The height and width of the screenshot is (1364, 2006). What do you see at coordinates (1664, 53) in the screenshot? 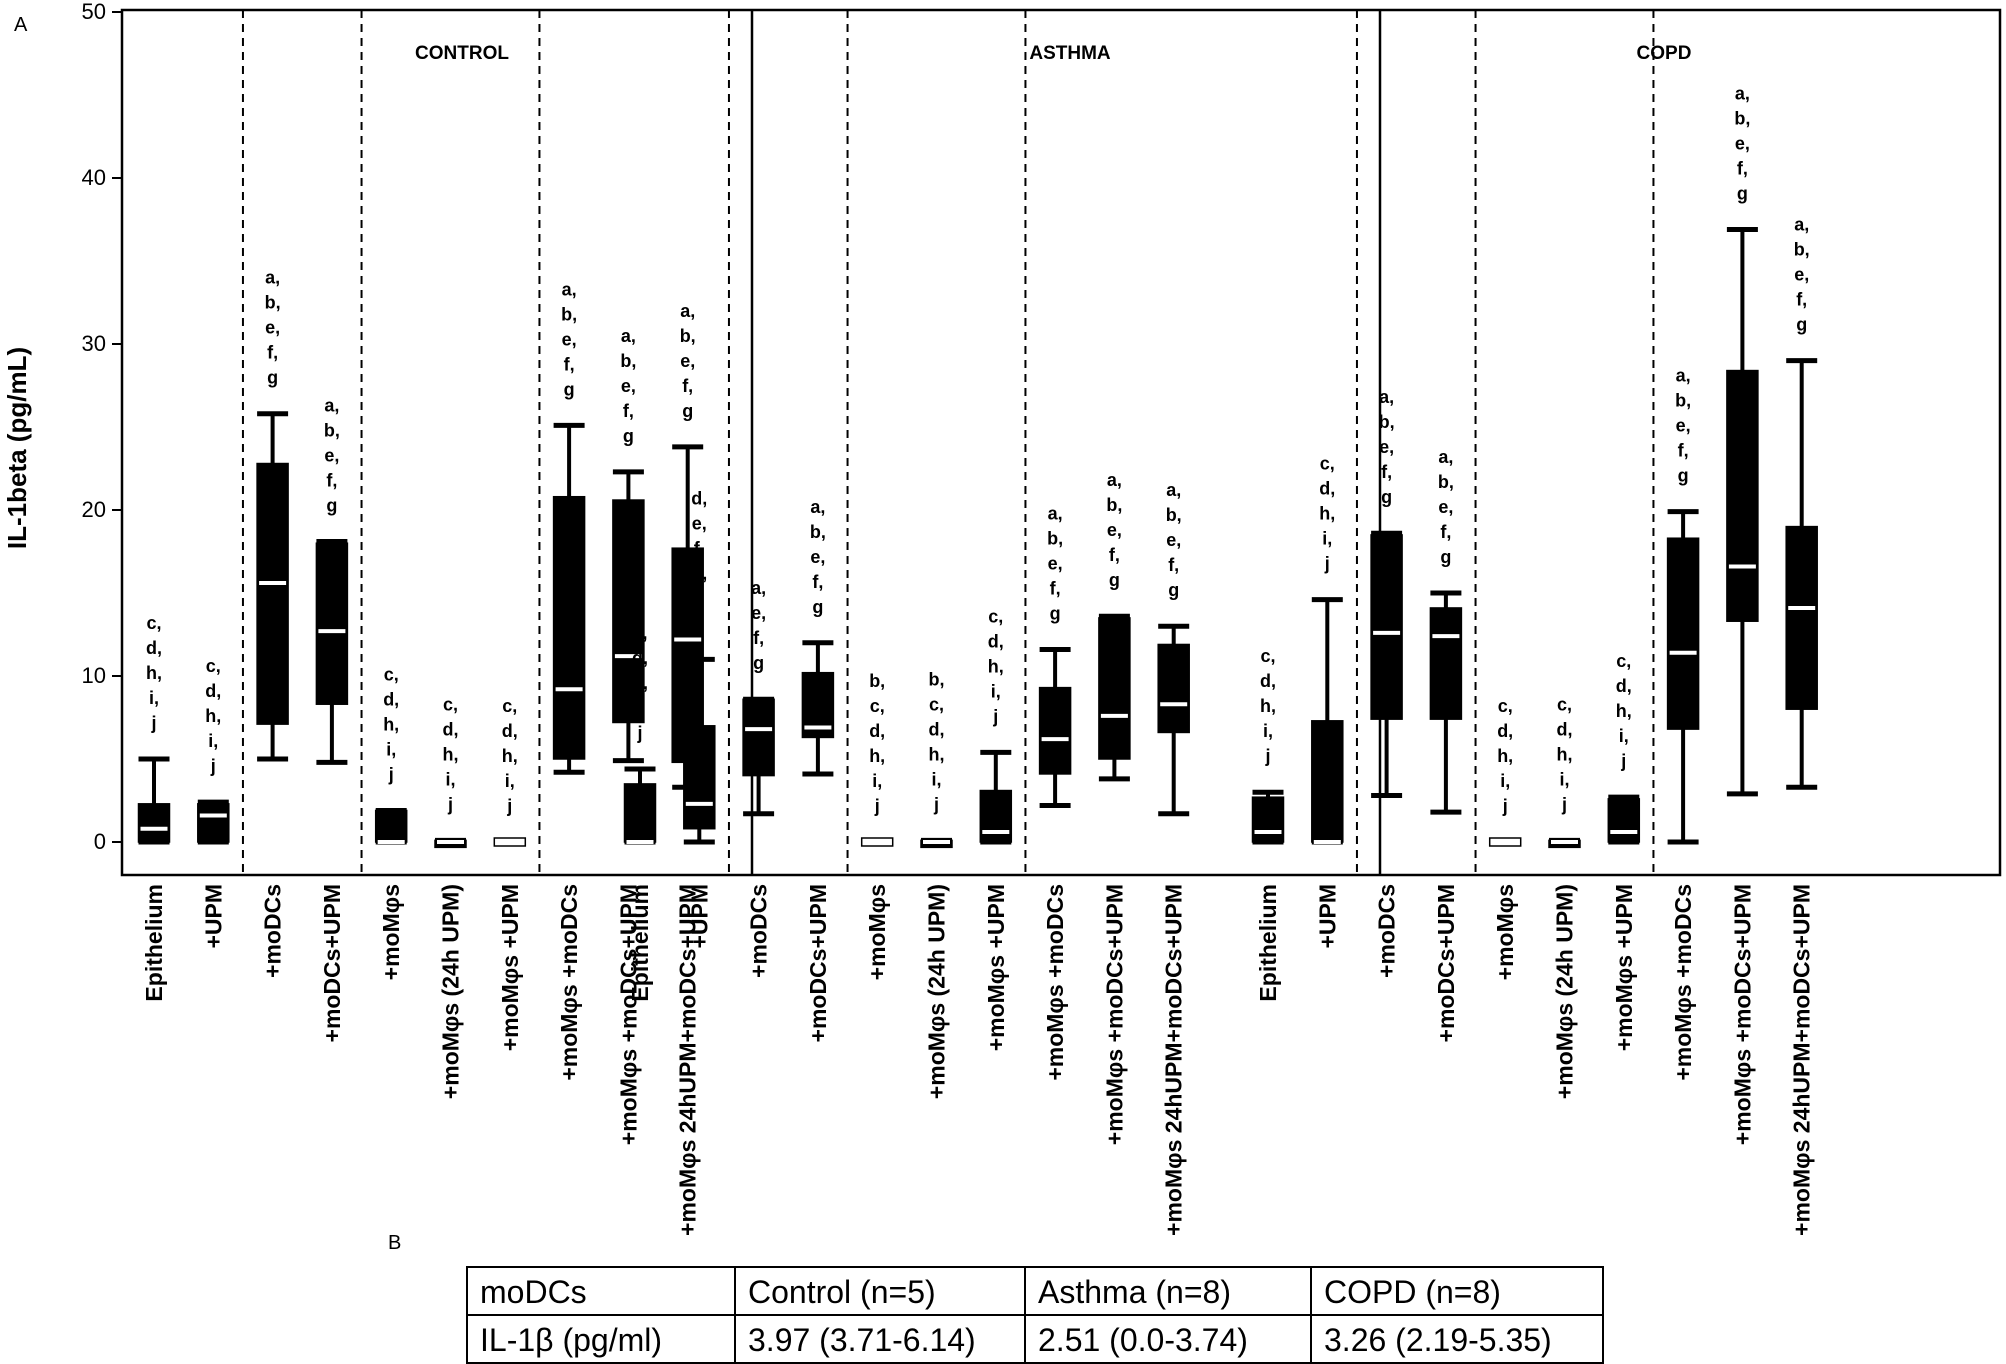
I see `group-title: COPD` at bounding box center [1664, 53].